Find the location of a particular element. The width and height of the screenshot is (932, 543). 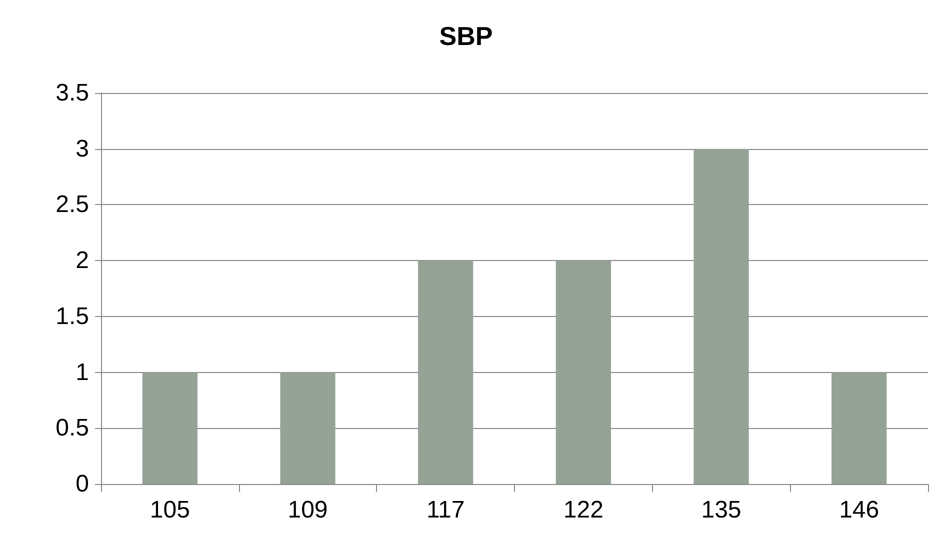

y-tick-label: 3.5 is located at coordinates (72, 93).